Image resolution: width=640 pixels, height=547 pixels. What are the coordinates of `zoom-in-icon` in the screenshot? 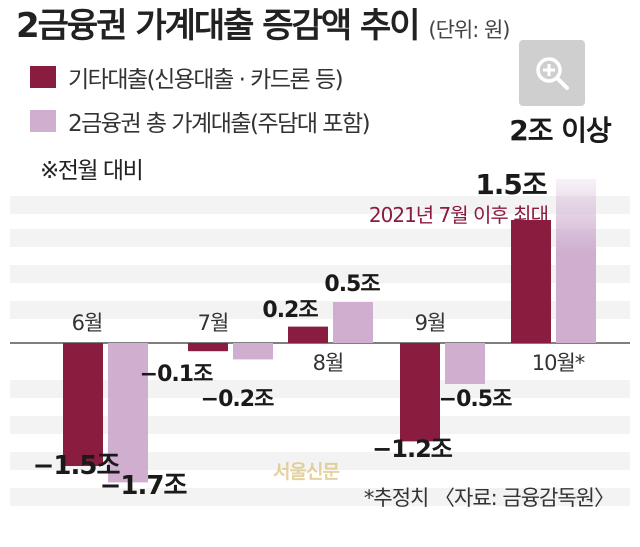 It's located at (552, 73).